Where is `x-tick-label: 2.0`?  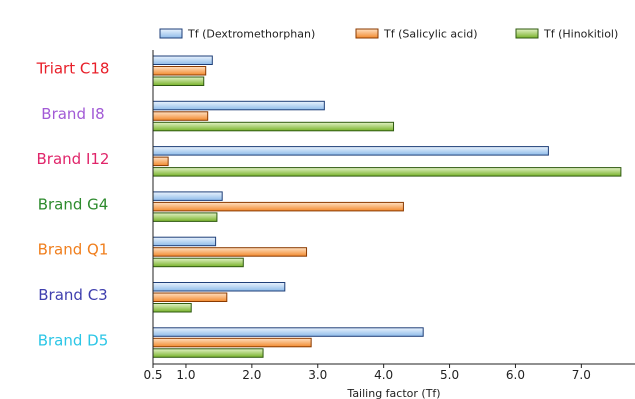 x-tick-label: 2.0 is located at coordinates (251, 375).